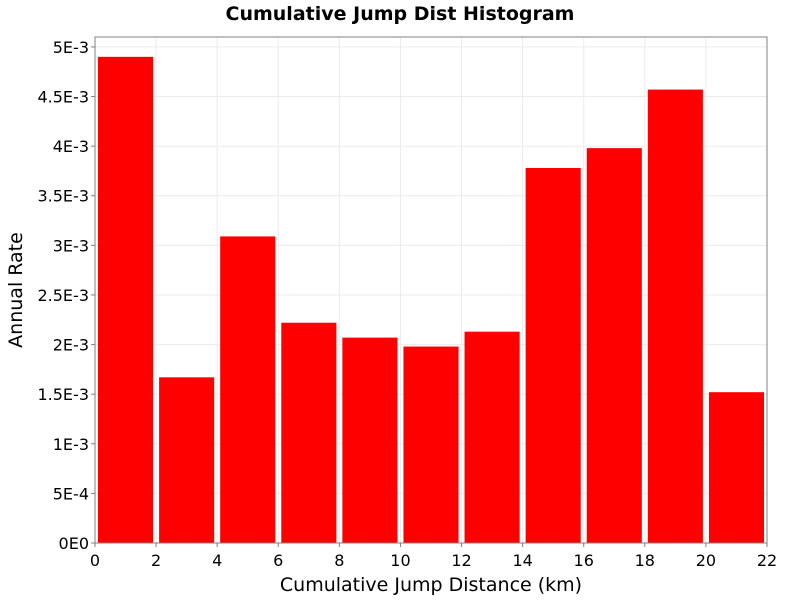 The width and height of the screenshot is (800, 600). I want to click on x-tick-label-4: 8, so click(339, 560).